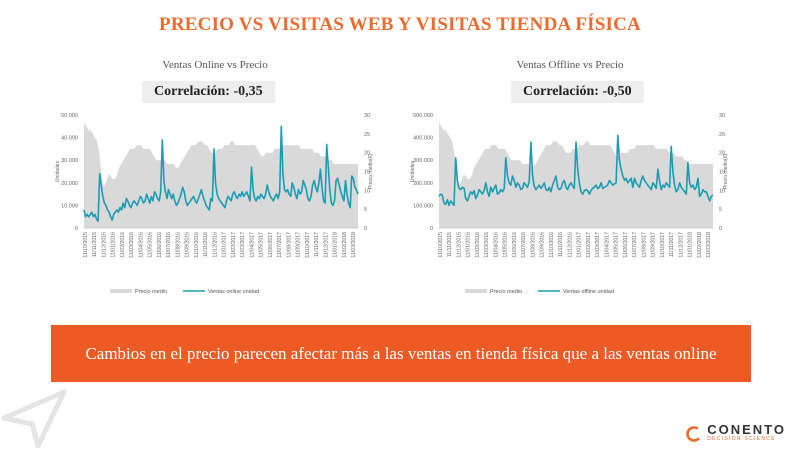  What do you see at coordinates (570, 65) in the screenshot?
I see `chart-title: Ventas Offline vs Precio` at bounding box center [570, 65].